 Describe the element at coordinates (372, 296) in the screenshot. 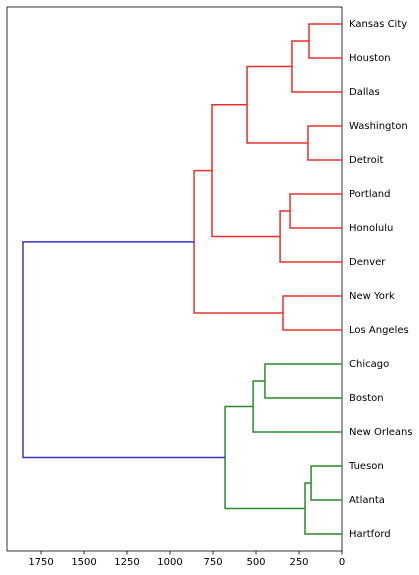

I see `leaf-label: New York` at that location.